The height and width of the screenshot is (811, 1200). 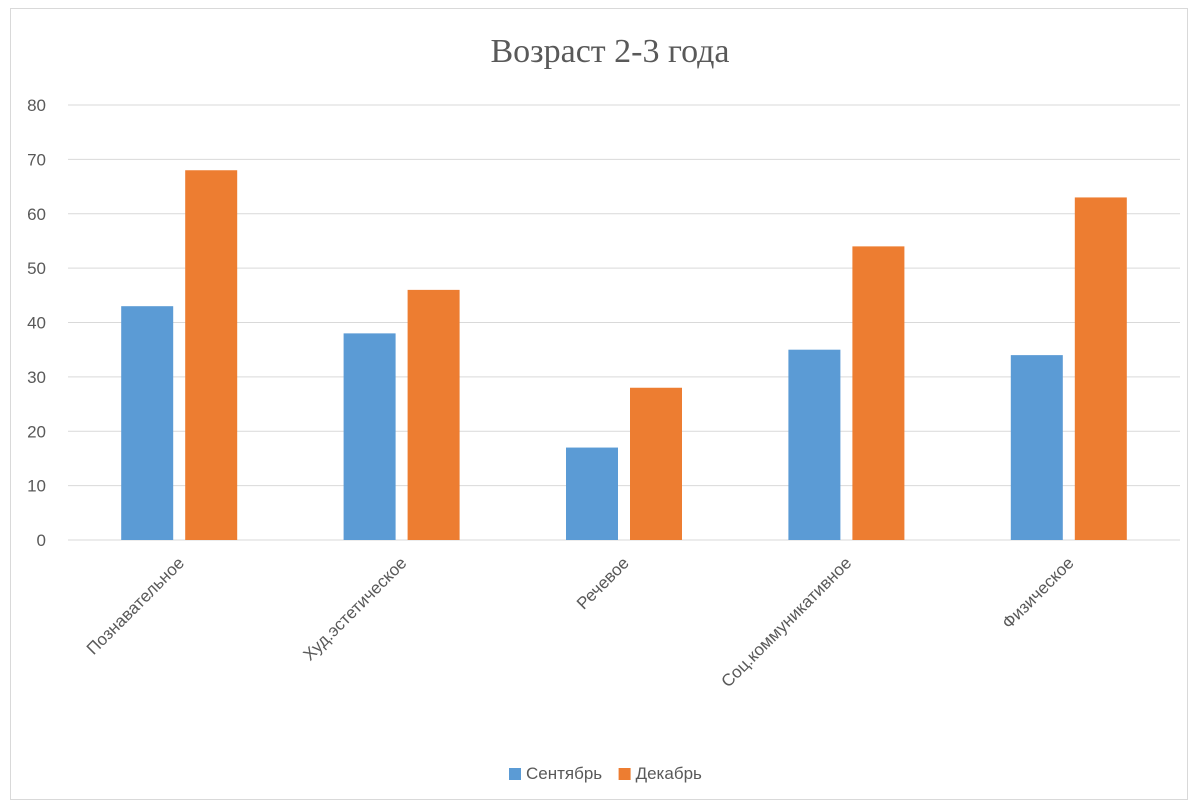 I want to click on y-tick-label: 40, so click(x=36, y=323).